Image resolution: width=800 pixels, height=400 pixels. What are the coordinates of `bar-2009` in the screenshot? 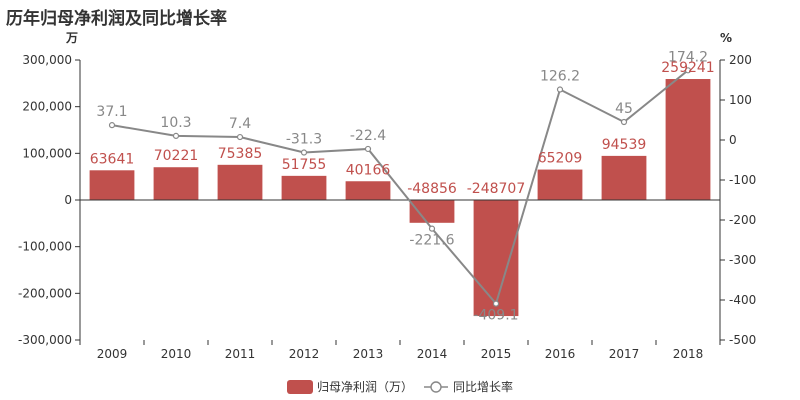 It's located at (112, 185).